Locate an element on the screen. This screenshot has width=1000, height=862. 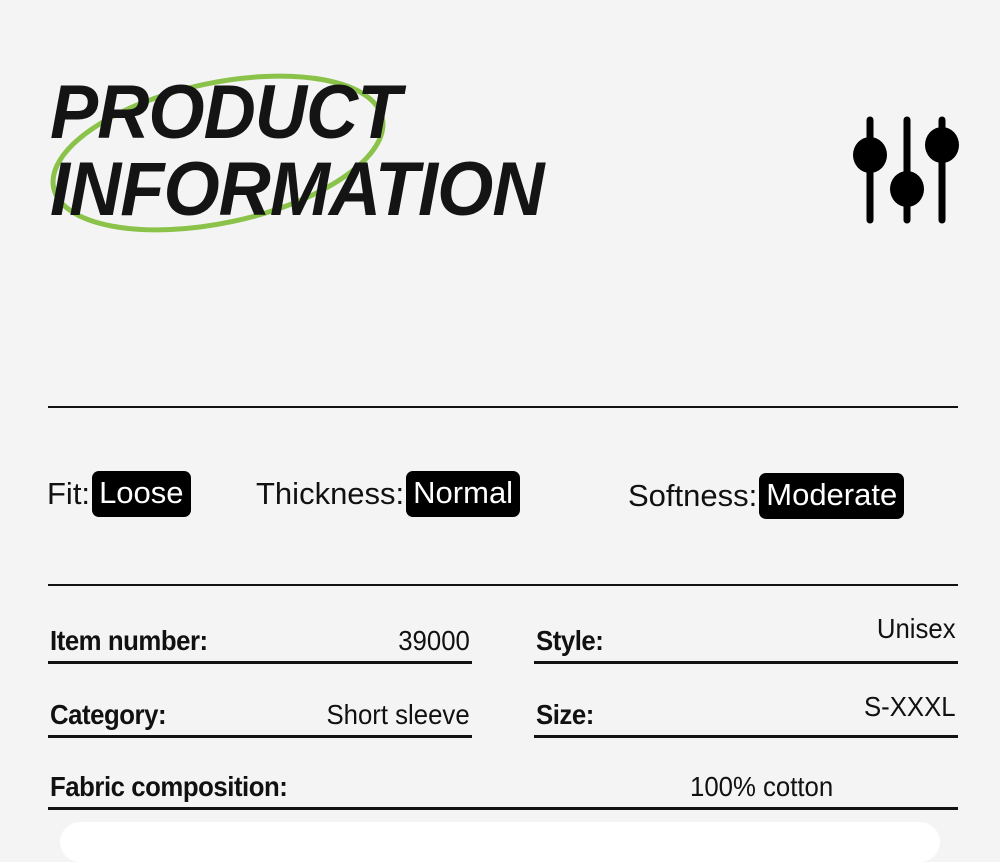
size-value: S-XXXL is located at coordinates (910, 706).